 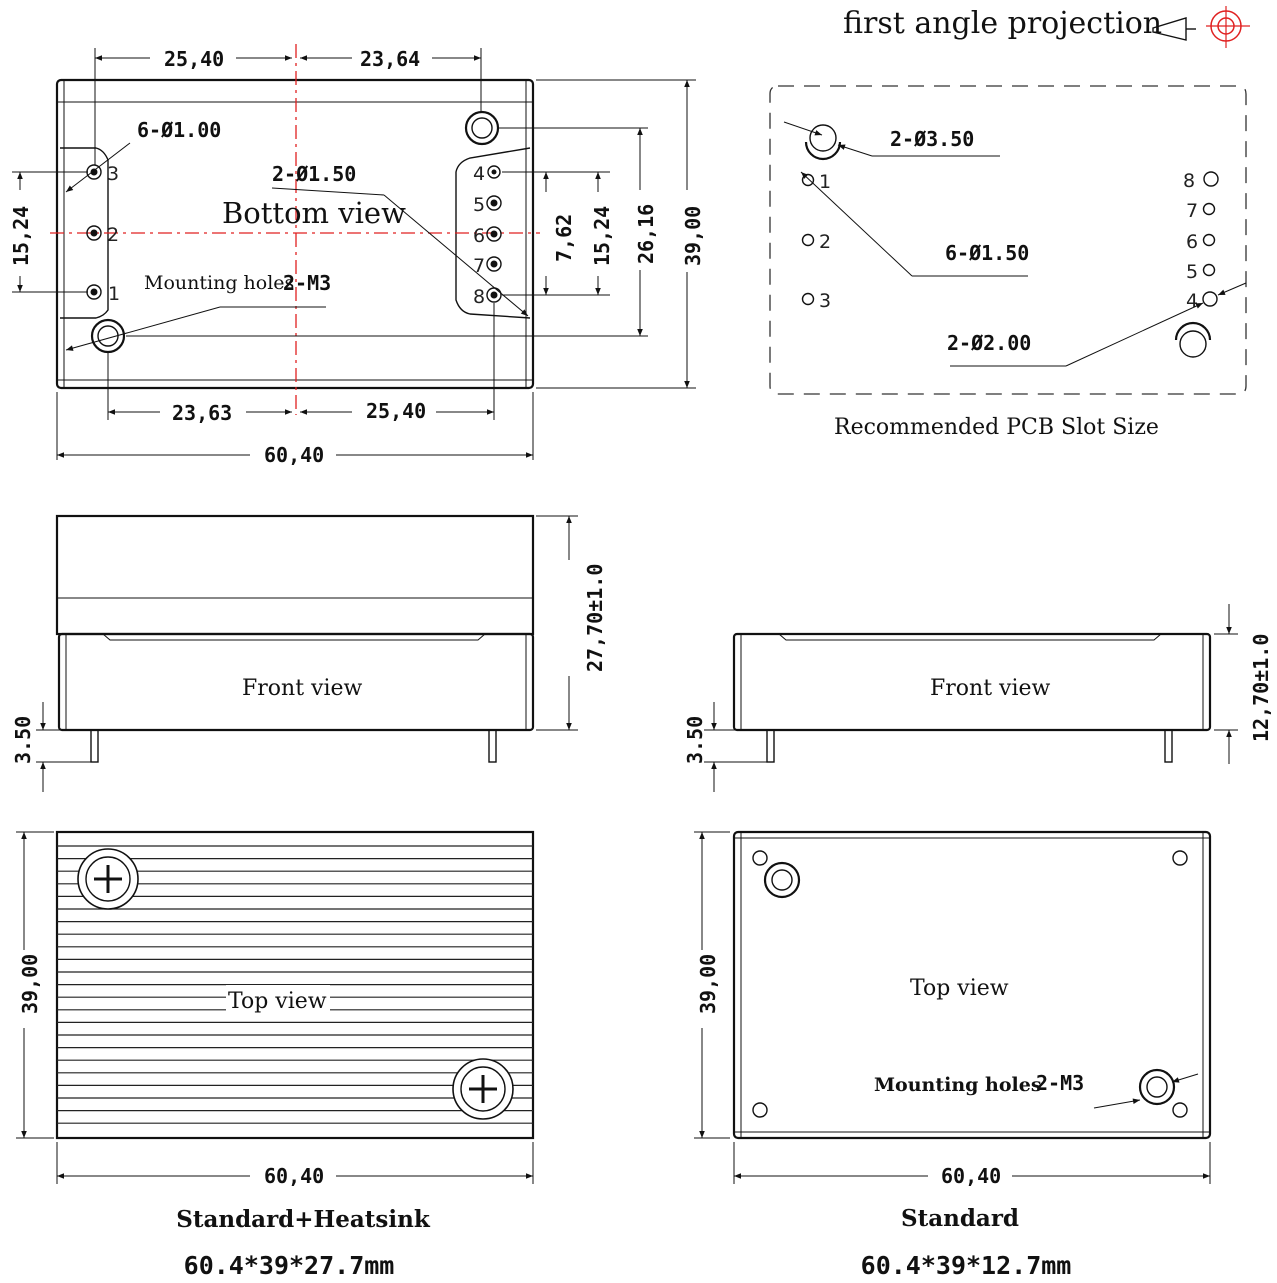 I want to click on mounting-holes-label: Mounting holes, so click(x=219, y=283).